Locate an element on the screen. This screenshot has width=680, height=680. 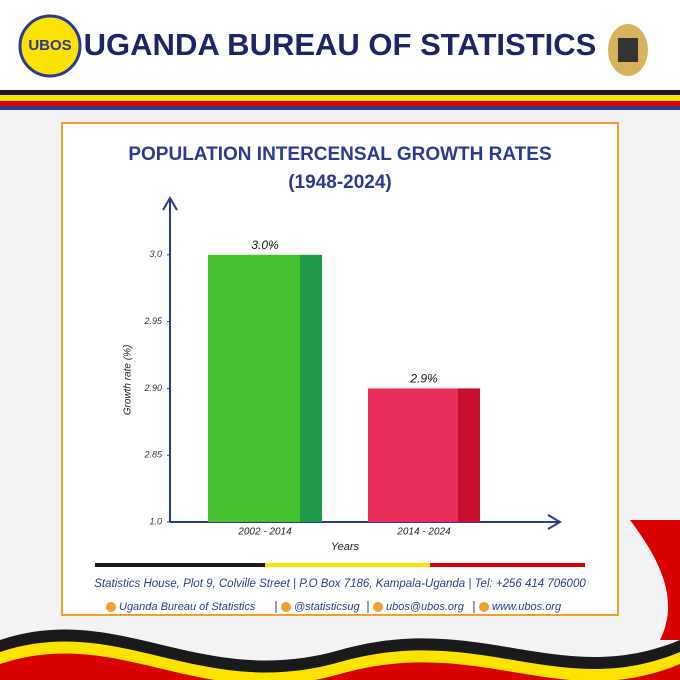
value-label: 3.0% is located at coordinates (265, 245).